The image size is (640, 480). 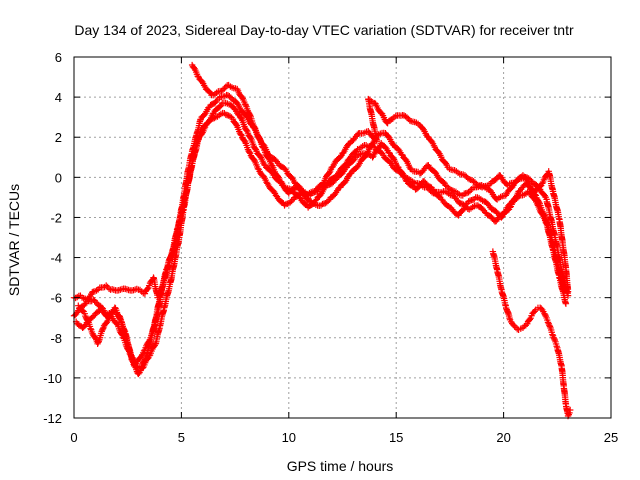 What do you see at coordinates (503, 437) in the screenshot?
I see `x-tick-label: 20` at bounding box center [503, 437].